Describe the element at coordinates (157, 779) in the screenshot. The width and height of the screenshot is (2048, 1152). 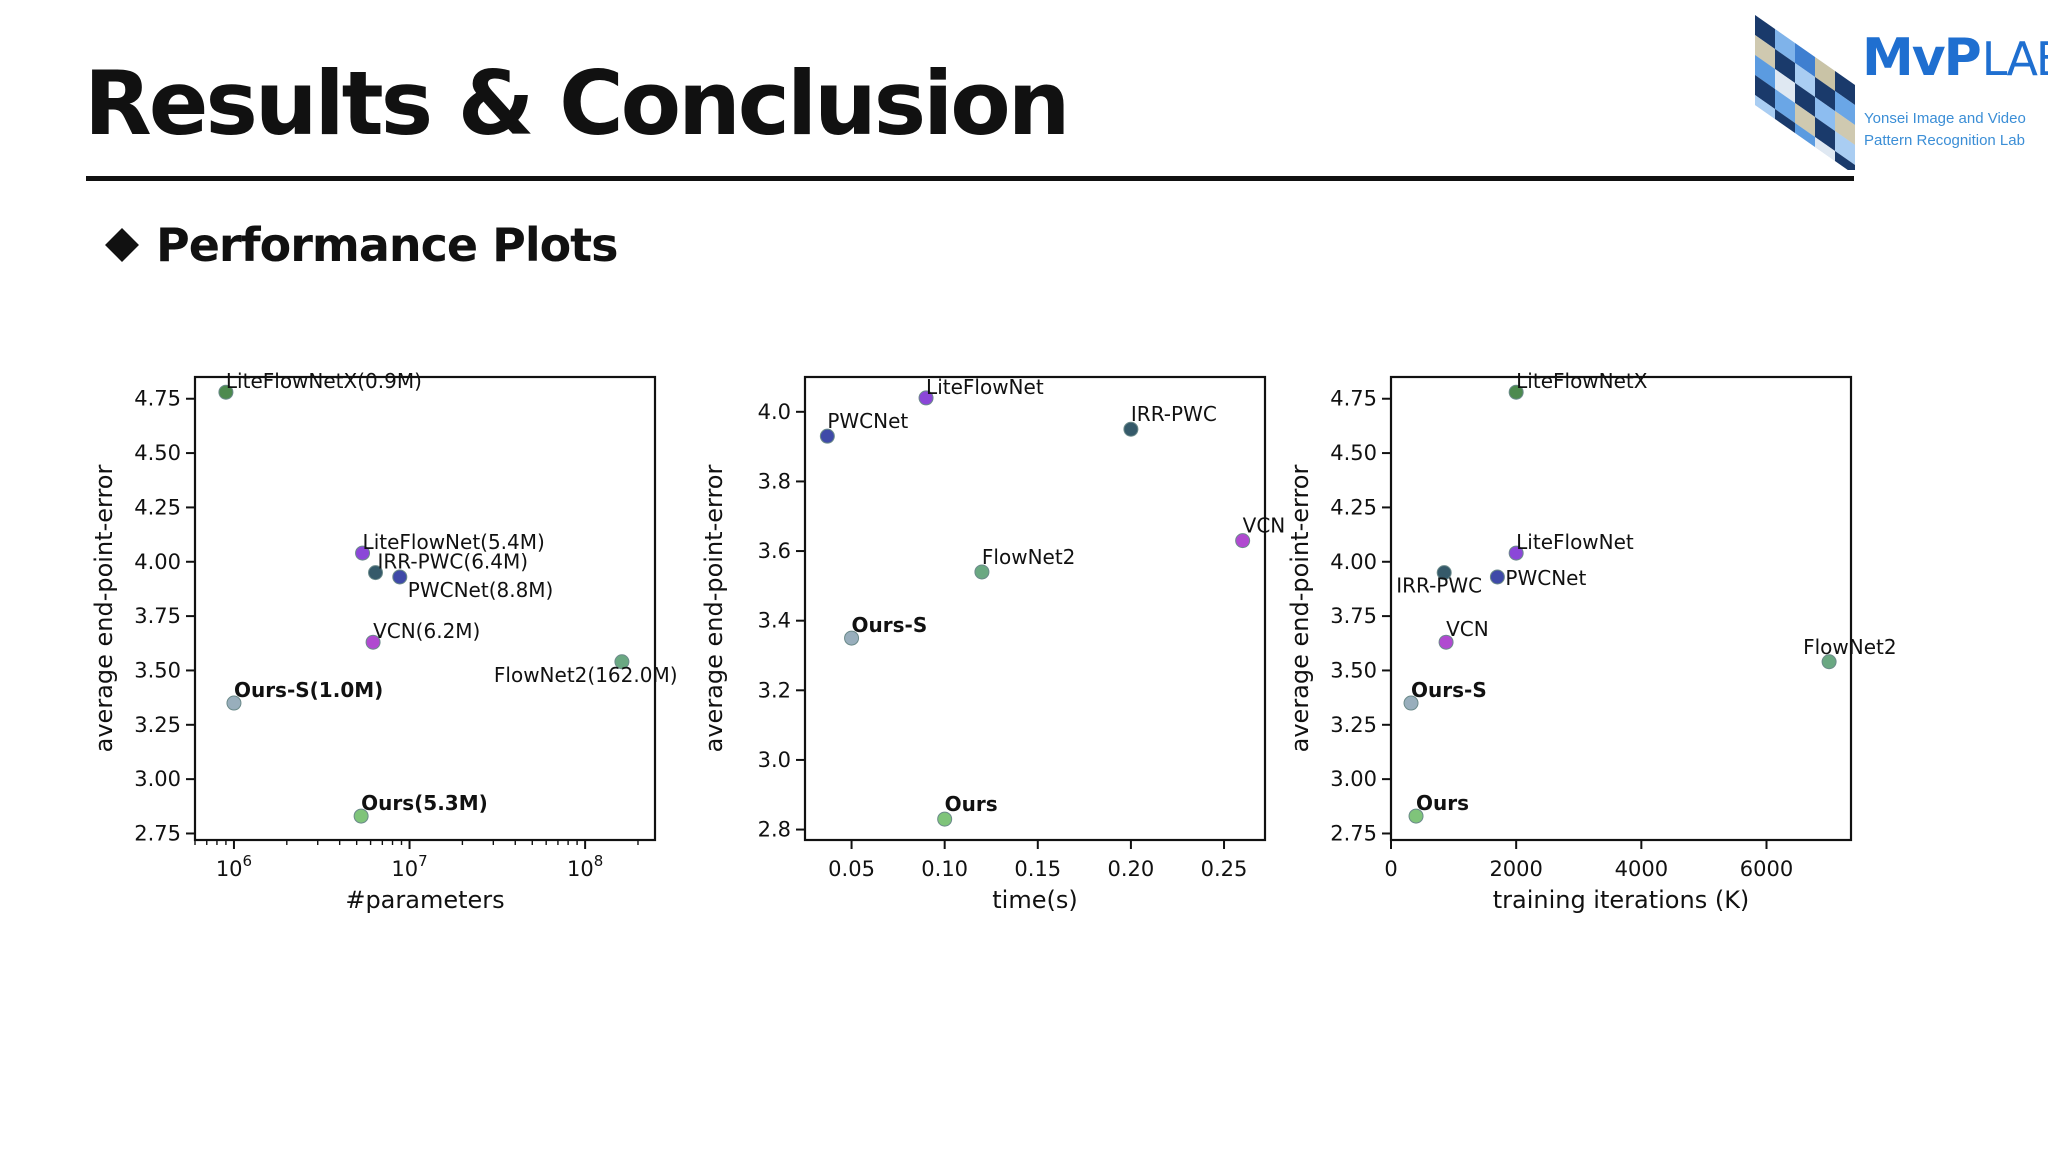
I see `params-y-tick-label: 3.00` at that location.